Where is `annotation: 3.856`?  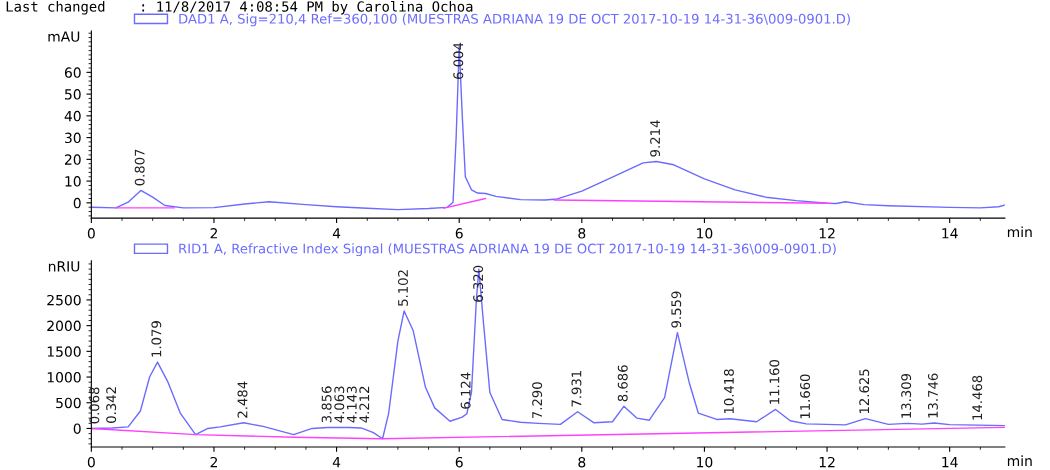 annotation: 3.856 is located at coordinates (326, 404).